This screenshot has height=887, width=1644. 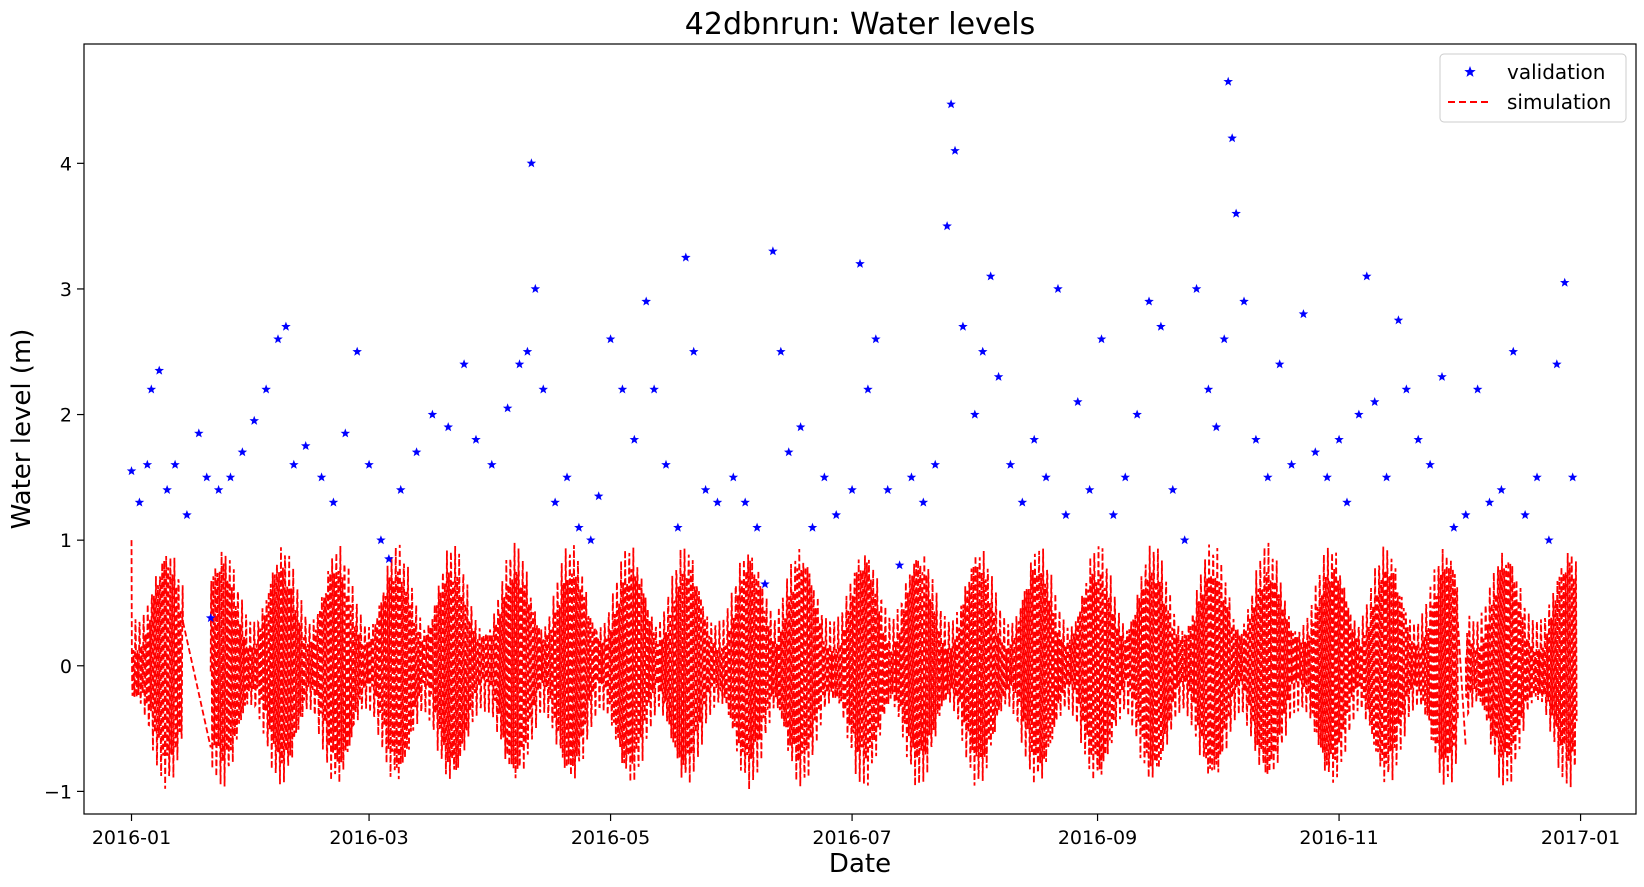 I want to click on legend-box, so click(x=1533, y=88).